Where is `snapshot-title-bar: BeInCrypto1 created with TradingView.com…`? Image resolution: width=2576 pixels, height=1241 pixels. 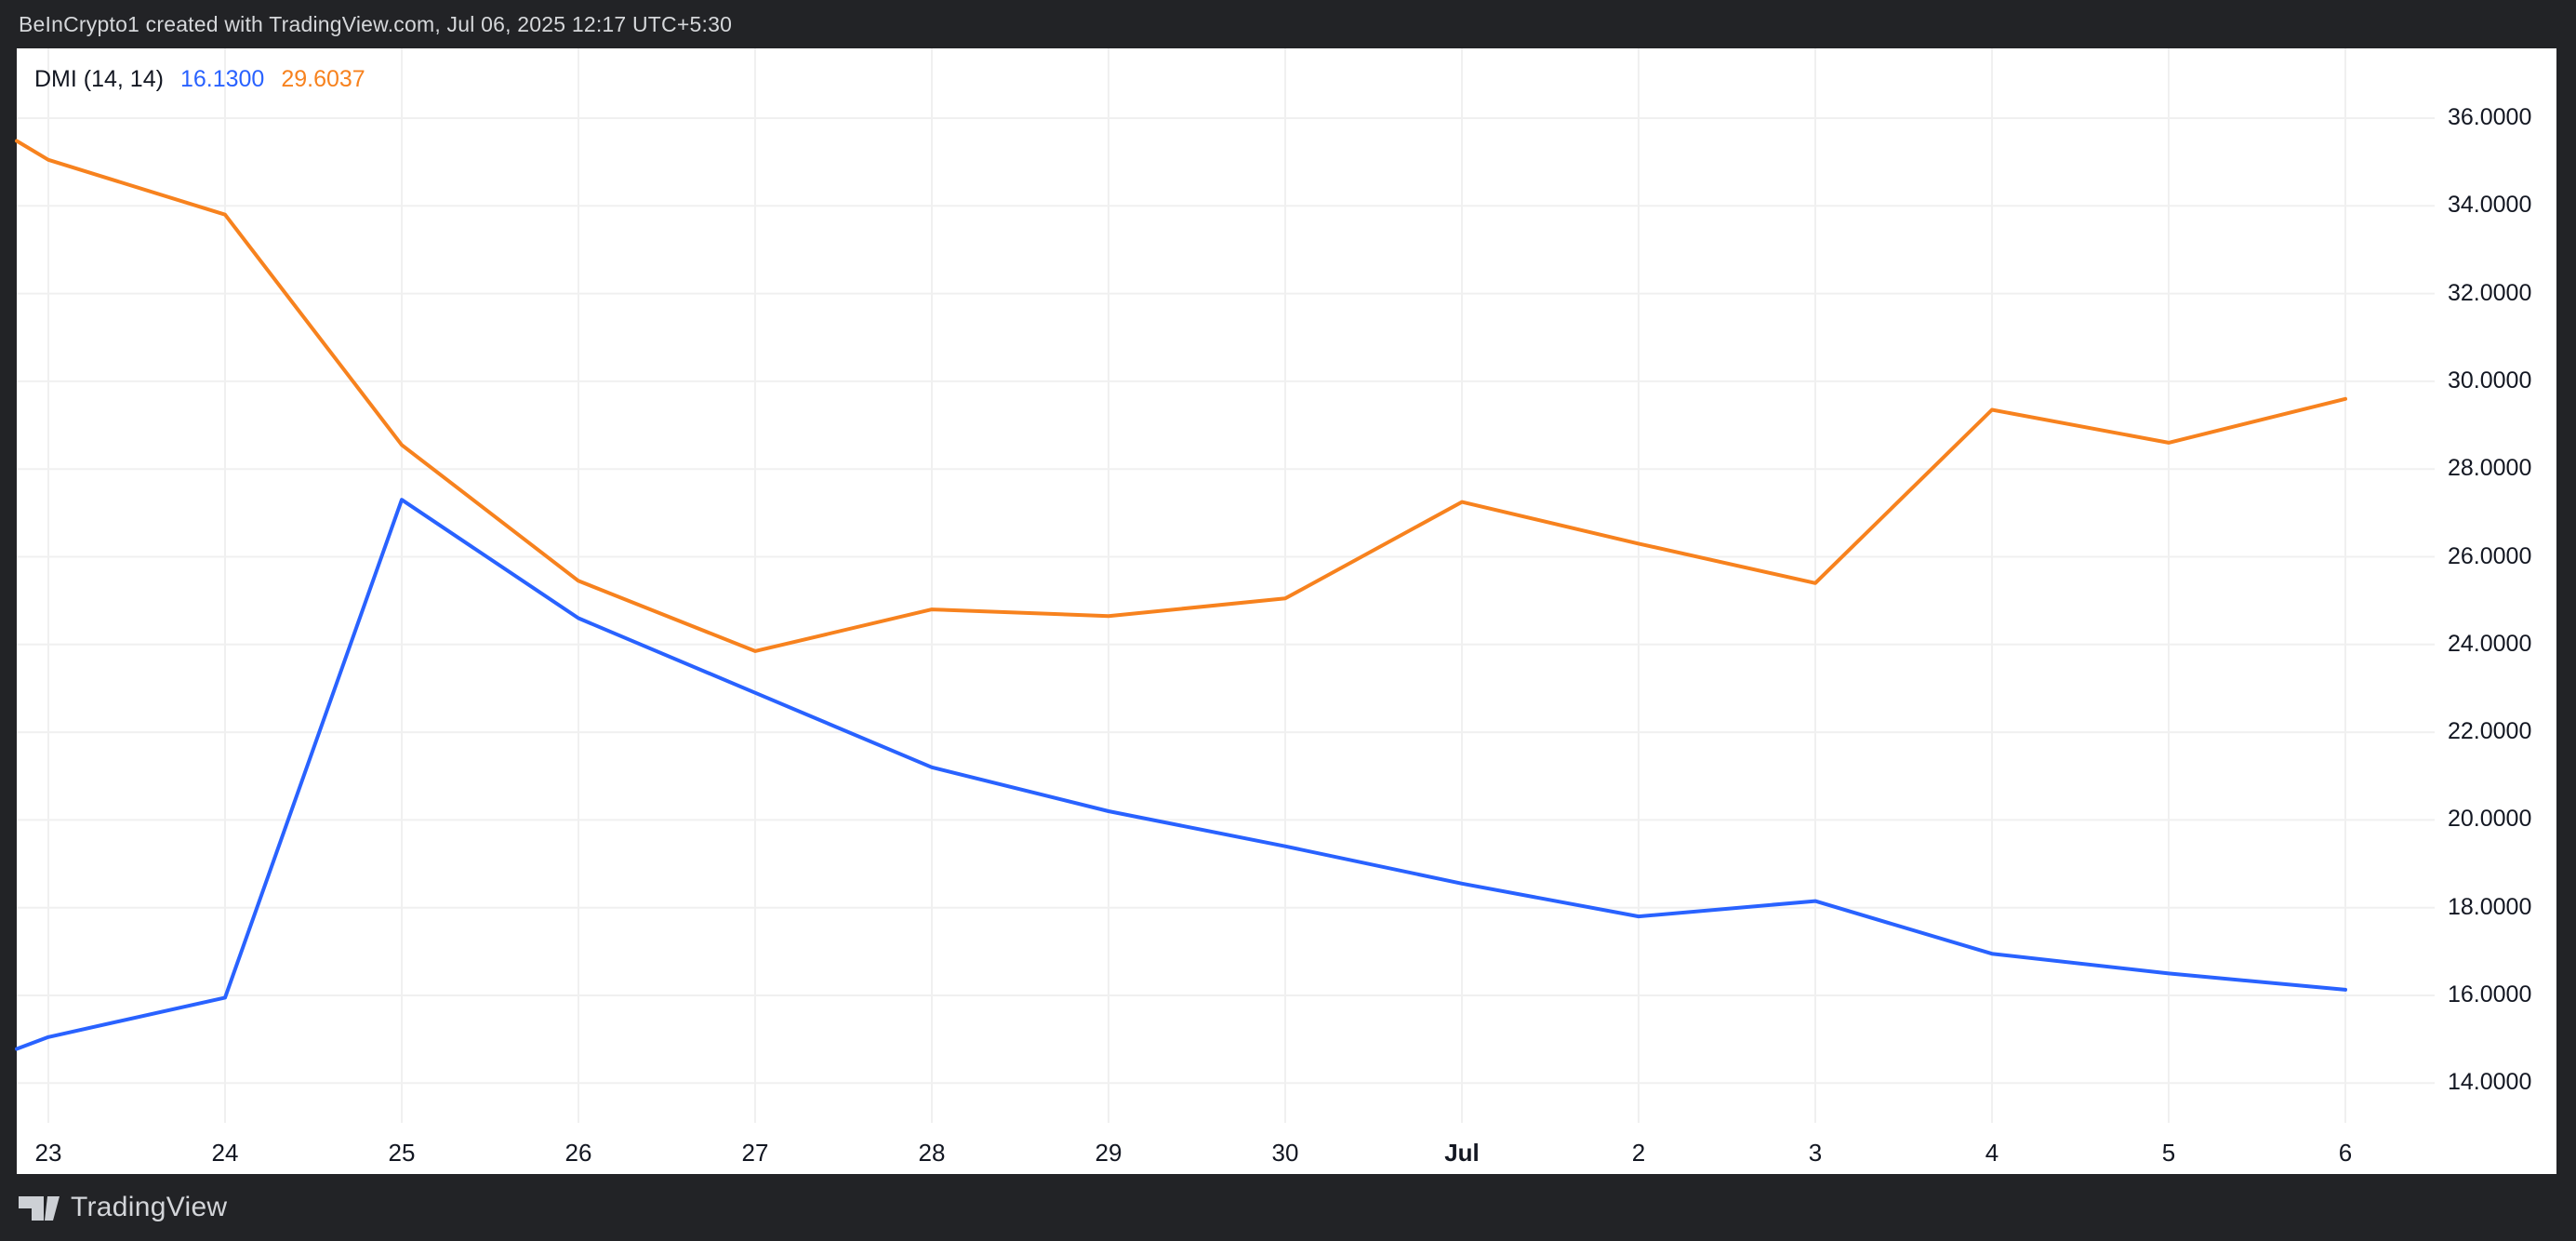 snapshot-title-bar: BeInCrypto1 created with TradingView.com… is located at coordinates (1288, 24).